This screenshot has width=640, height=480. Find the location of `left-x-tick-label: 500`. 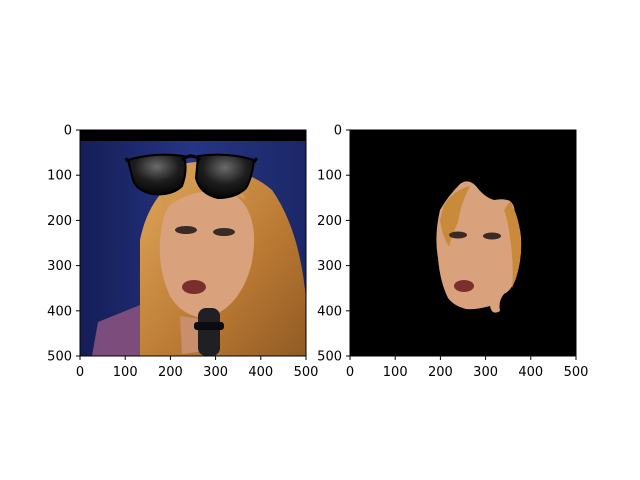

left-x-tick-label: 500 is located at coordinates (306, 372).